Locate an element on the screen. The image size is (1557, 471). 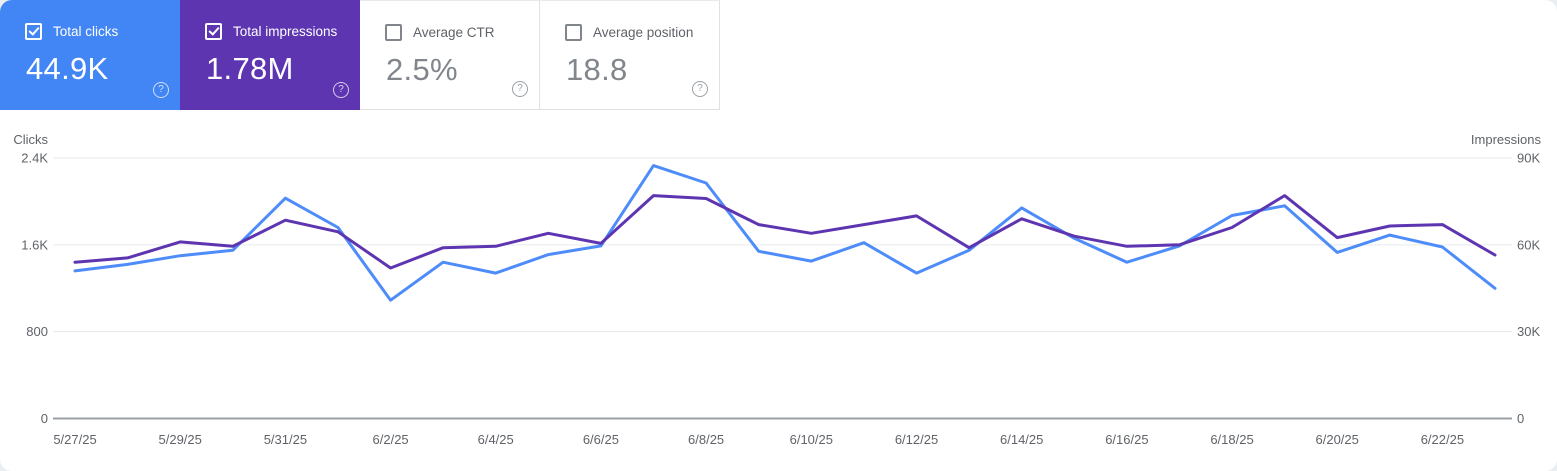
metric-card-header: Average position is located at coordinates (642, 32).